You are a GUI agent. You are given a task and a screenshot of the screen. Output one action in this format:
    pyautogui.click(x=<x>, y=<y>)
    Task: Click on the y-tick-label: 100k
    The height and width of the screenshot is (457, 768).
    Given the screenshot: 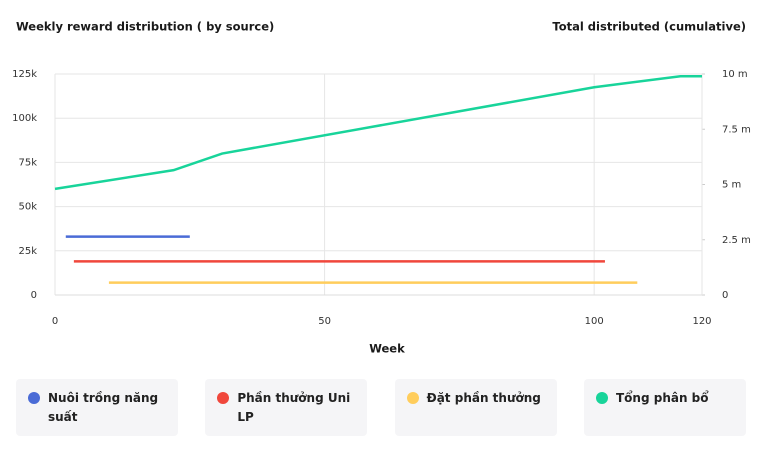 What is the action you would take?
    pyautogui.click(x=24, y=118)
    